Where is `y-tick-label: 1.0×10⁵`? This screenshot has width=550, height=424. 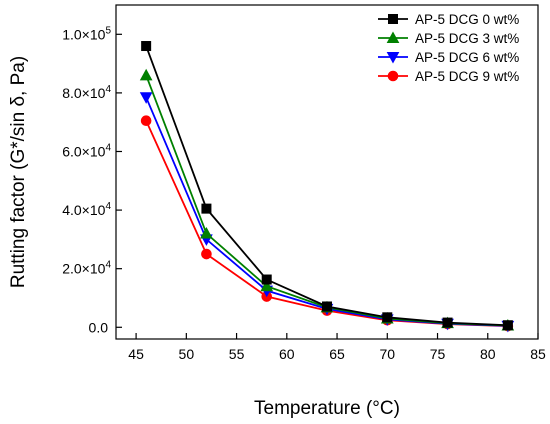 y-tick-label: 1.0×10⁵ is located at coordinates (86, 33).